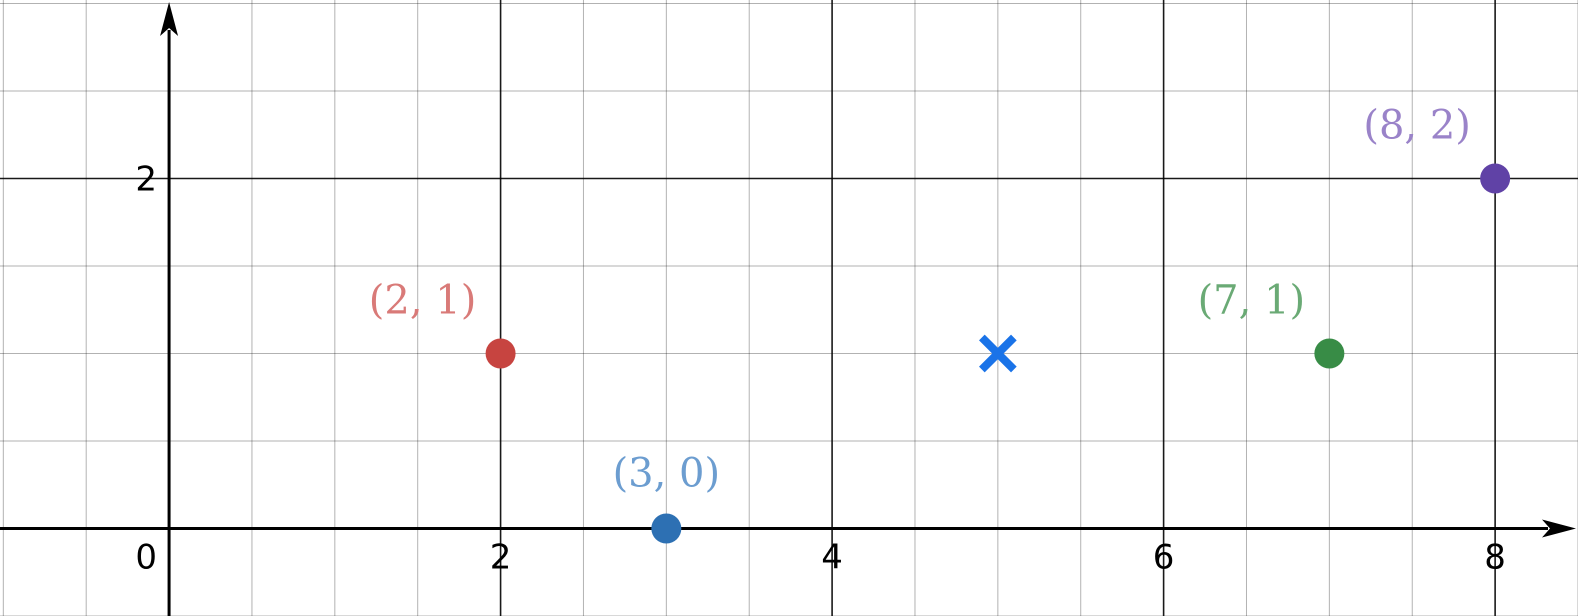 The height and width of the screenshot is (616, 1578). Describe the element at coordinates (146, 558) in the screenshot. I see `x-tick-label: 0` at that location.